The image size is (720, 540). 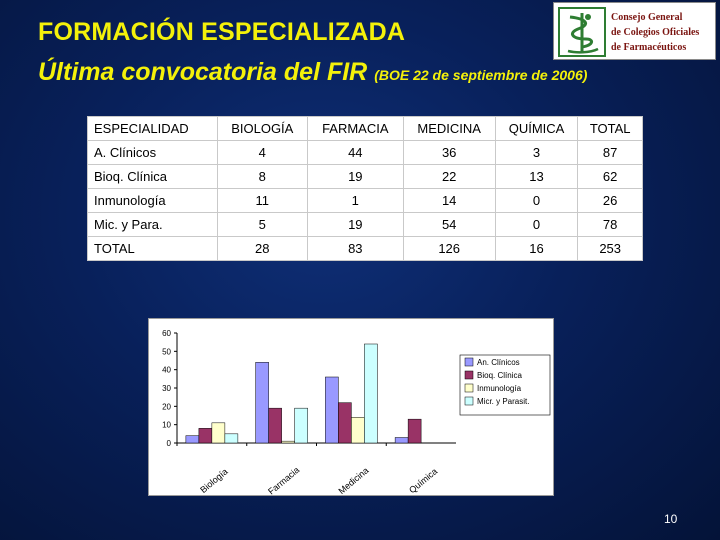 What do you see at coordinates (262, 152) in the screenshot?
I see `table-cell: 4` at bounding box center [262, 152].